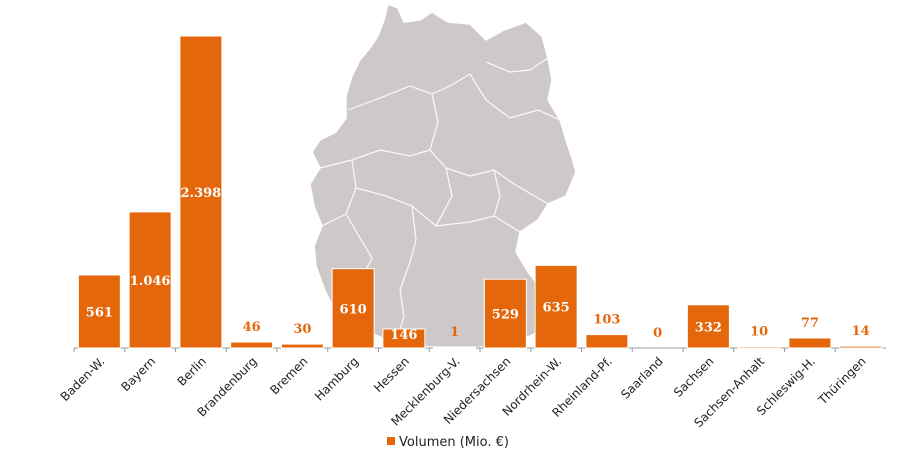 The image size is (900, 471). I want to click on value-label: 610, so click(353, 309).